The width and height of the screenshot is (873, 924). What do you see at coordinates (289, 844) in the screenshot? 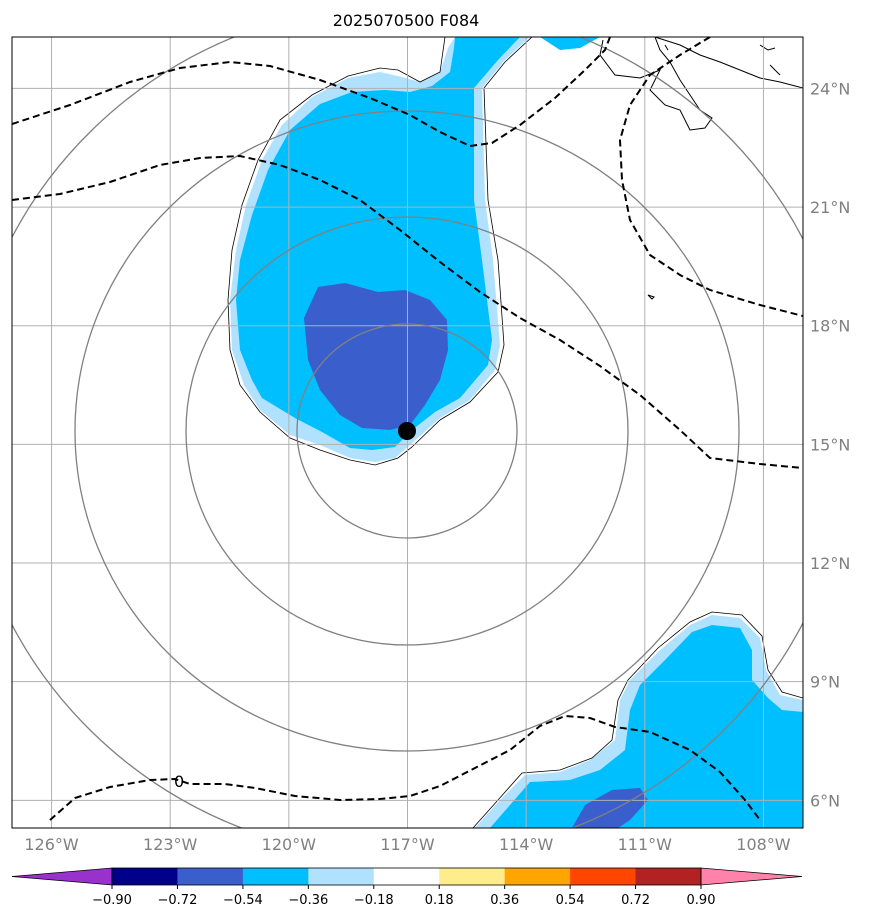
I see `lon-label: 120°W` at bounding box center [289, 844].